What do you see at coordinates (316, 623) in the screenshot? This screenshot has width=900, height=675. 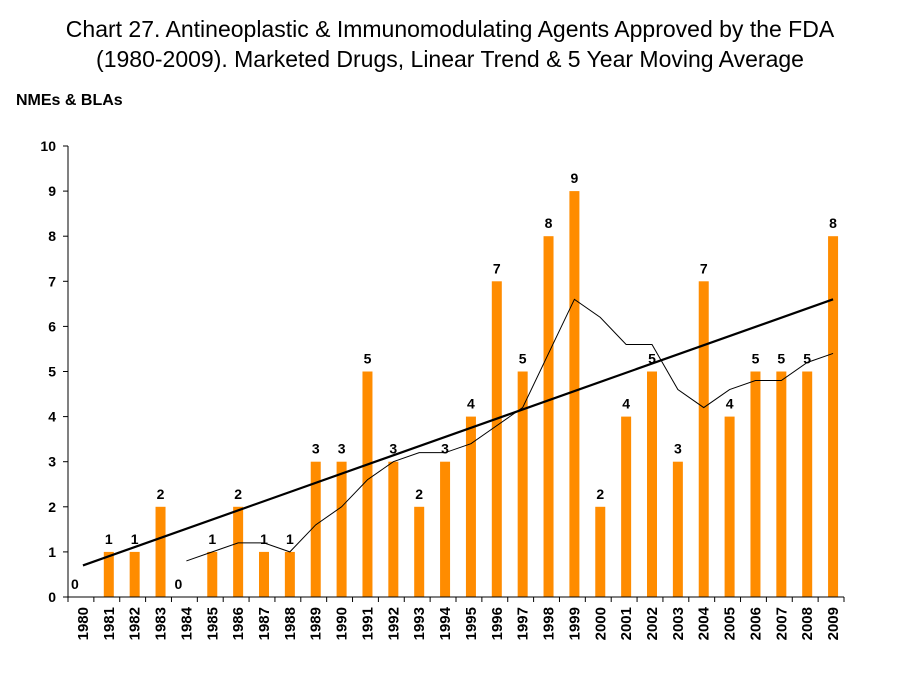 I see `x-tick-label-1989: 1989` at bounding box center [316, 623].